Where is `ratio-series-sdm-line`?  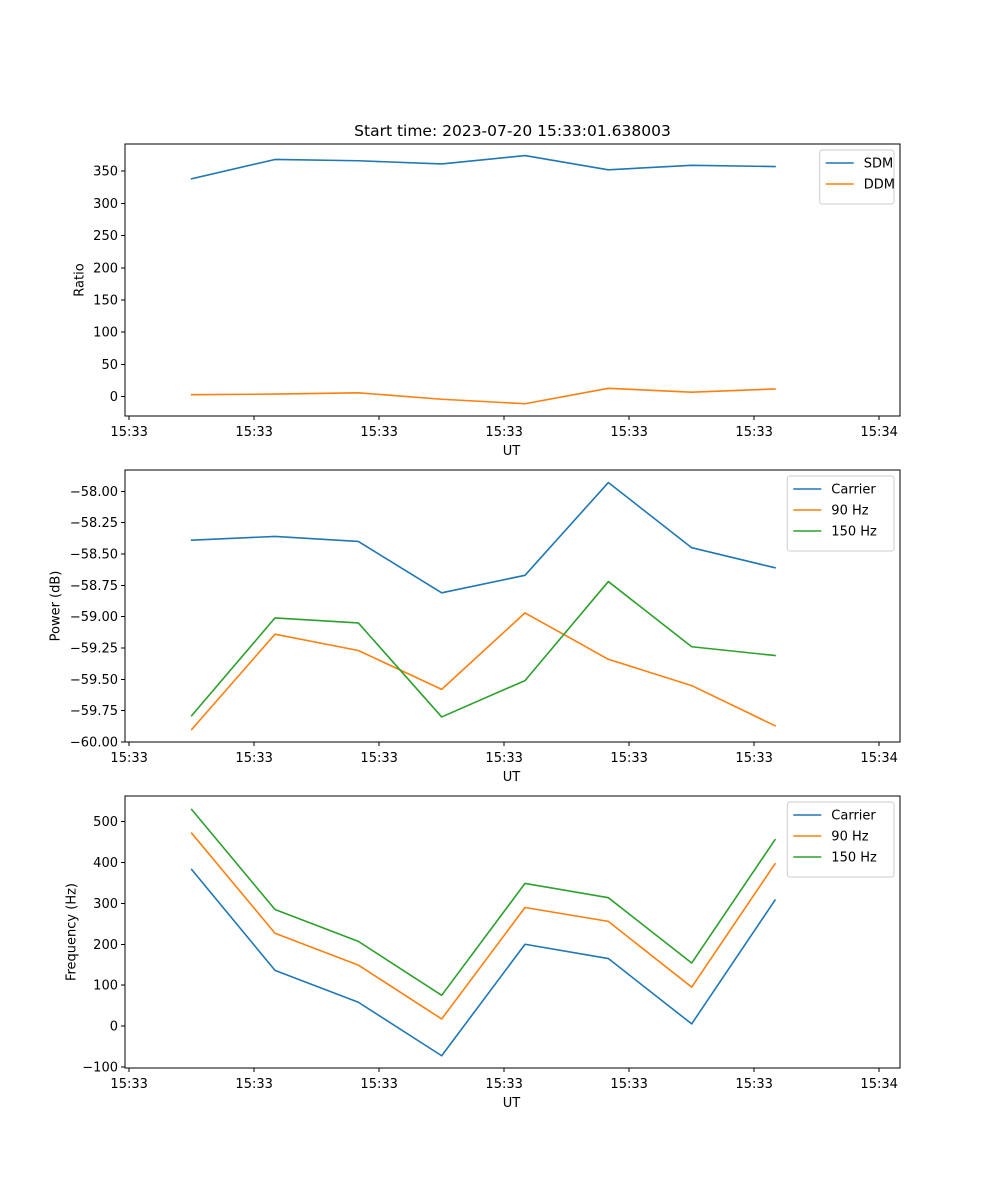
ratio-series-sdm-line is located at coordinates (483, 167).